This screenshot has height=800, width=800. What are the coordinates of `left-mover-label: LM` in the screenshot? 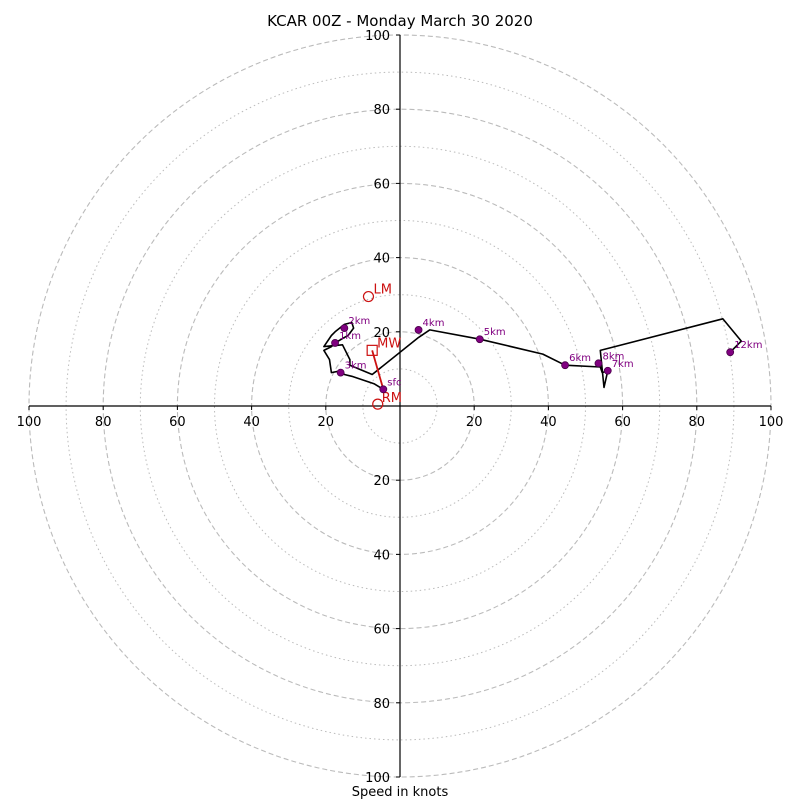 It's located at (382, 290).